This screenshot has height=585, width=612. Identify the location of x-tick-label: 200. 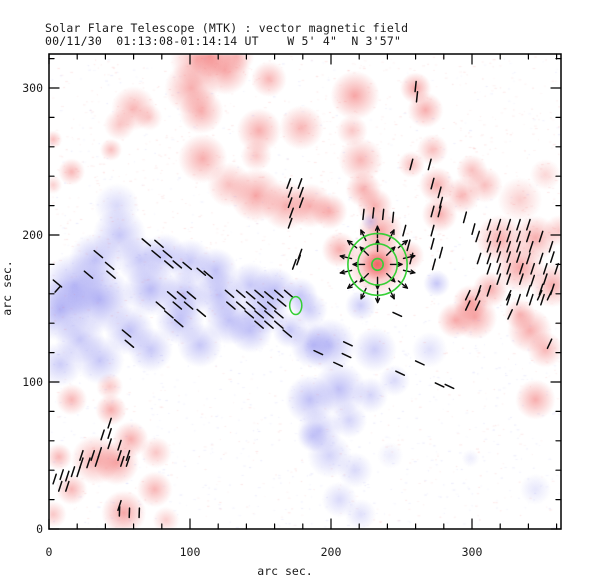
(331, 552).